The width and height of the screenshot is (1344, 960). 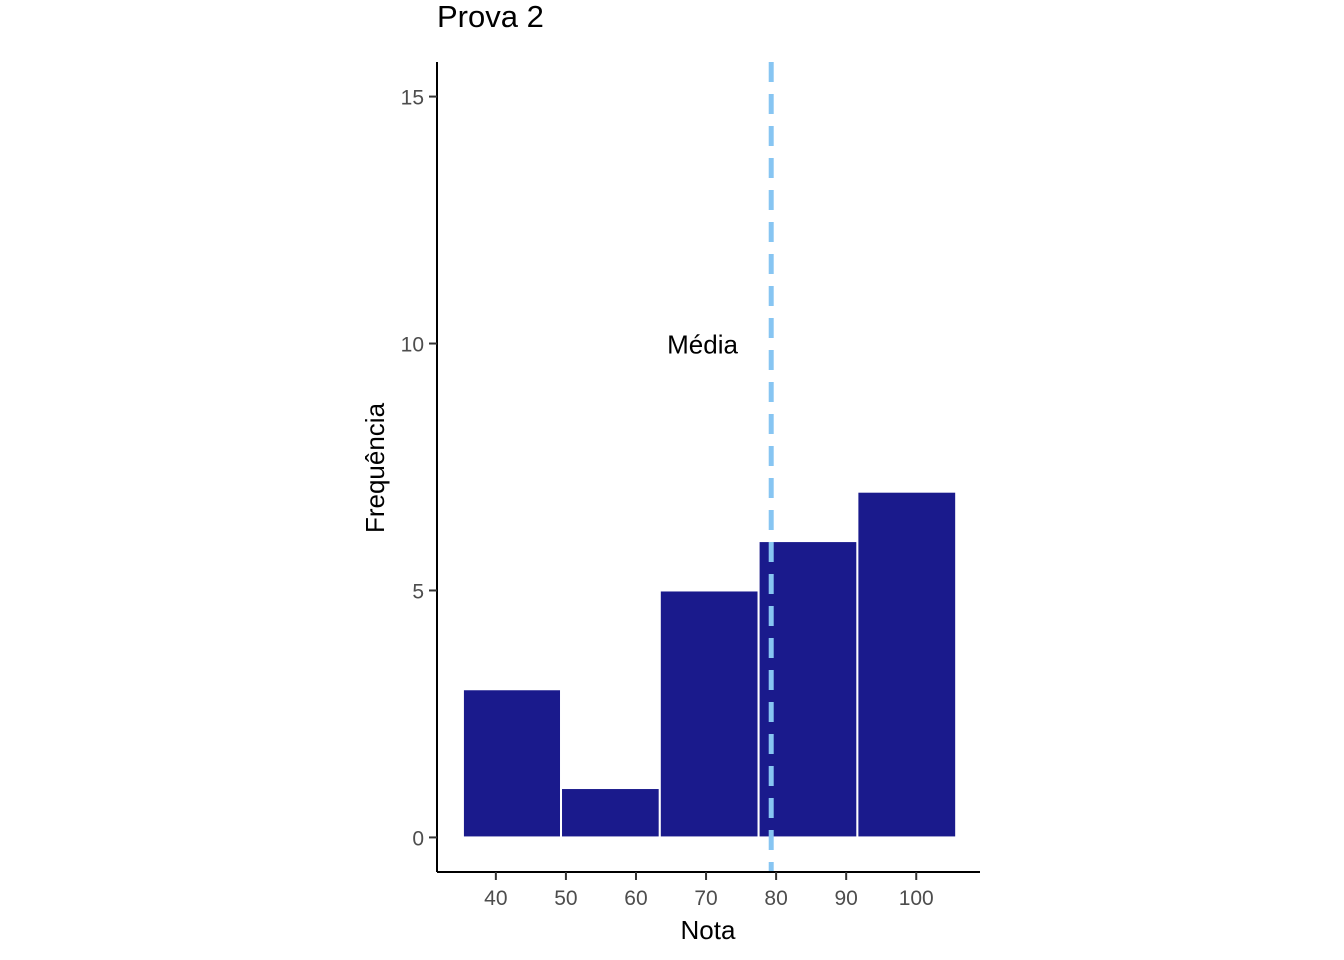 I want to click on x-tick-label-60: 60, so click(x=635, y=898).